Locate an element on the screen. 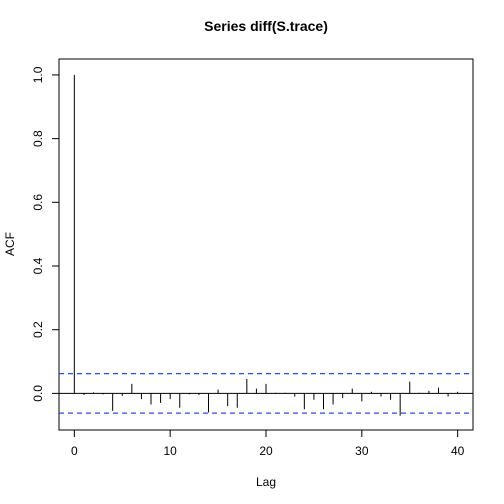  y-tick-label: 0.2 is located at coordinates (38, 329).